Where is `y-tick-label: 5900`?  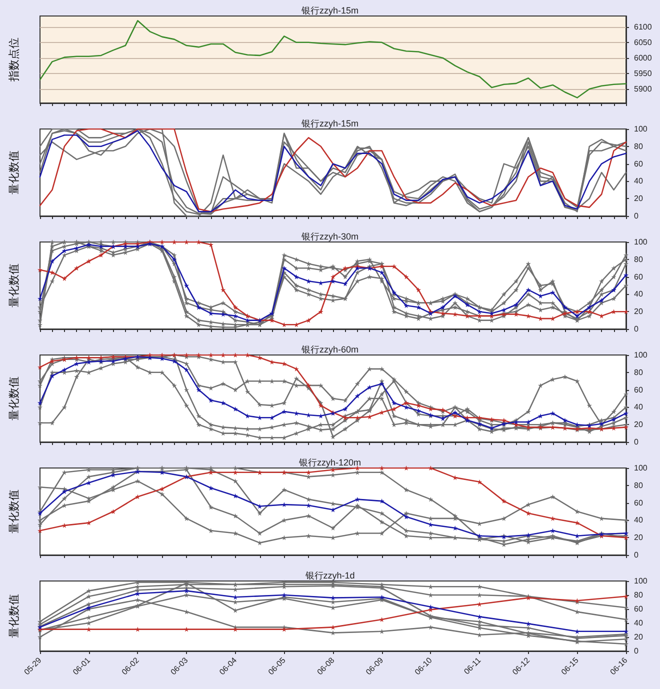
y-tick-label: 5900 is located at coordinates (643, 89).